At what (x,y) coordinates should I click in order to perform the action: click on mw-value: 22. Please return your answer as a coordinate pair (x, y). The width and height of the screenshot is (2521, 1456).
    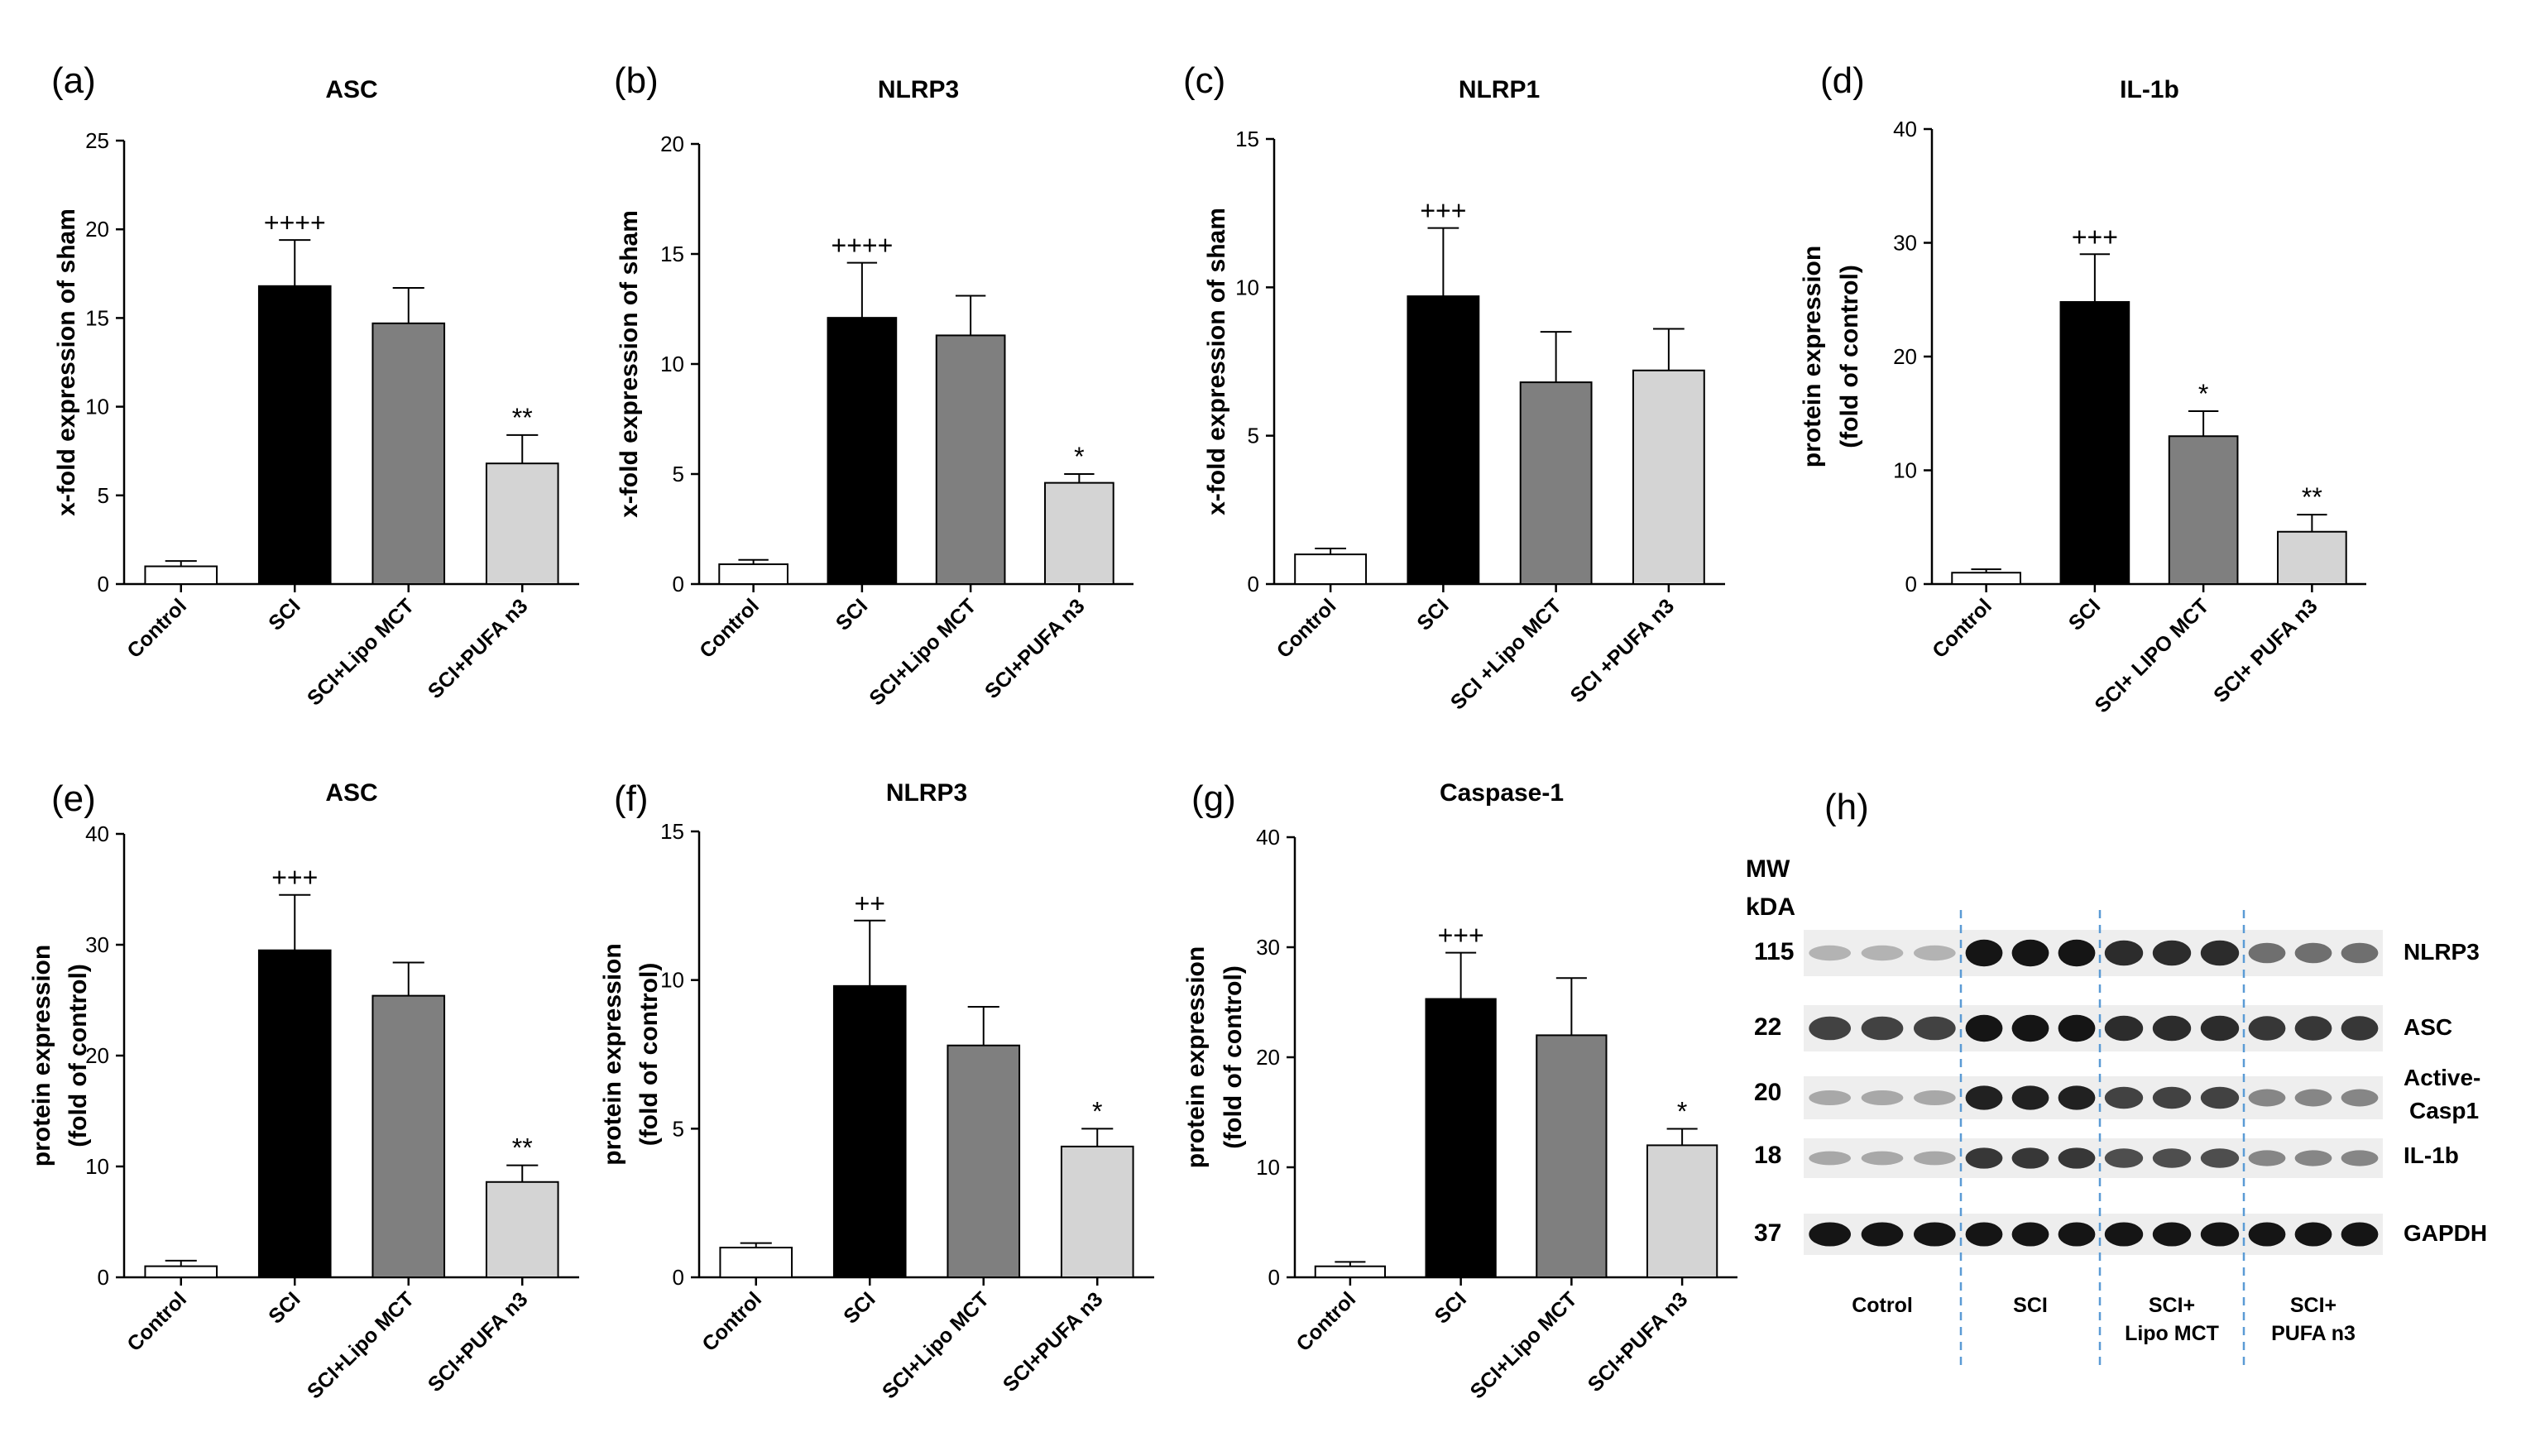
    Looking at the image, I should click on (1767, 1027).